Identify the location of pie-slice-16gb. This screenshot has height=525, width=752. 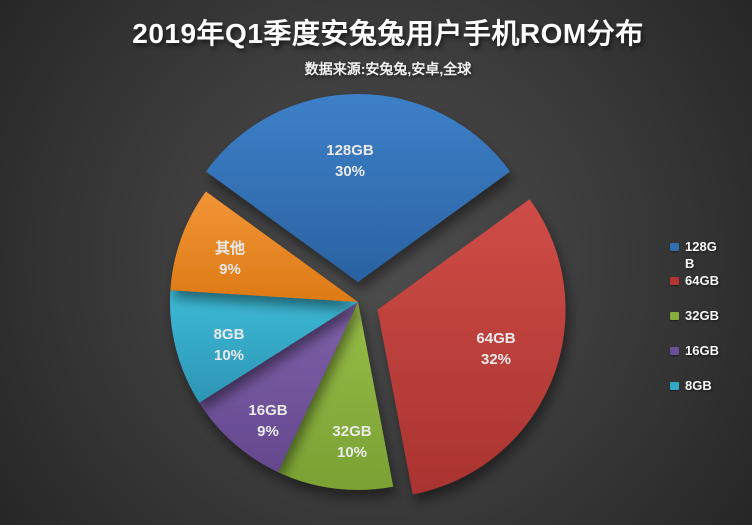
(278, 387).